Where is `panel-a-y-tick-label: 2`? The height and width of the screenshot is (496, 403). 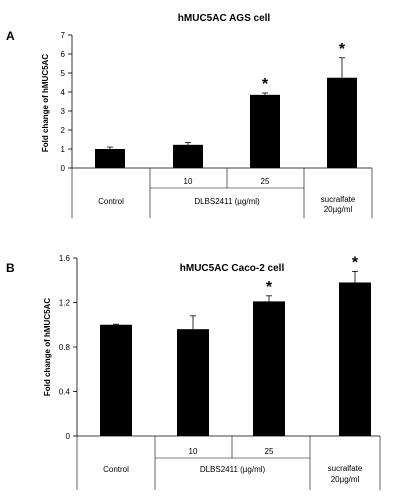
panel-a-y-tick-label: 2 is located at coordinates (63, 130).